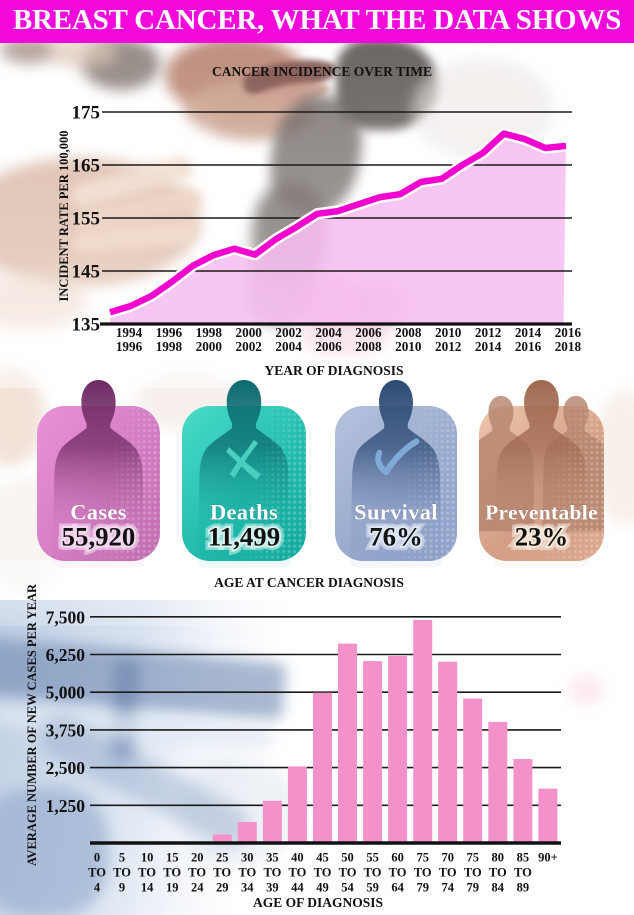 The image size is (634, 915). I want to click on svg-text: 39, so click(272, 888).